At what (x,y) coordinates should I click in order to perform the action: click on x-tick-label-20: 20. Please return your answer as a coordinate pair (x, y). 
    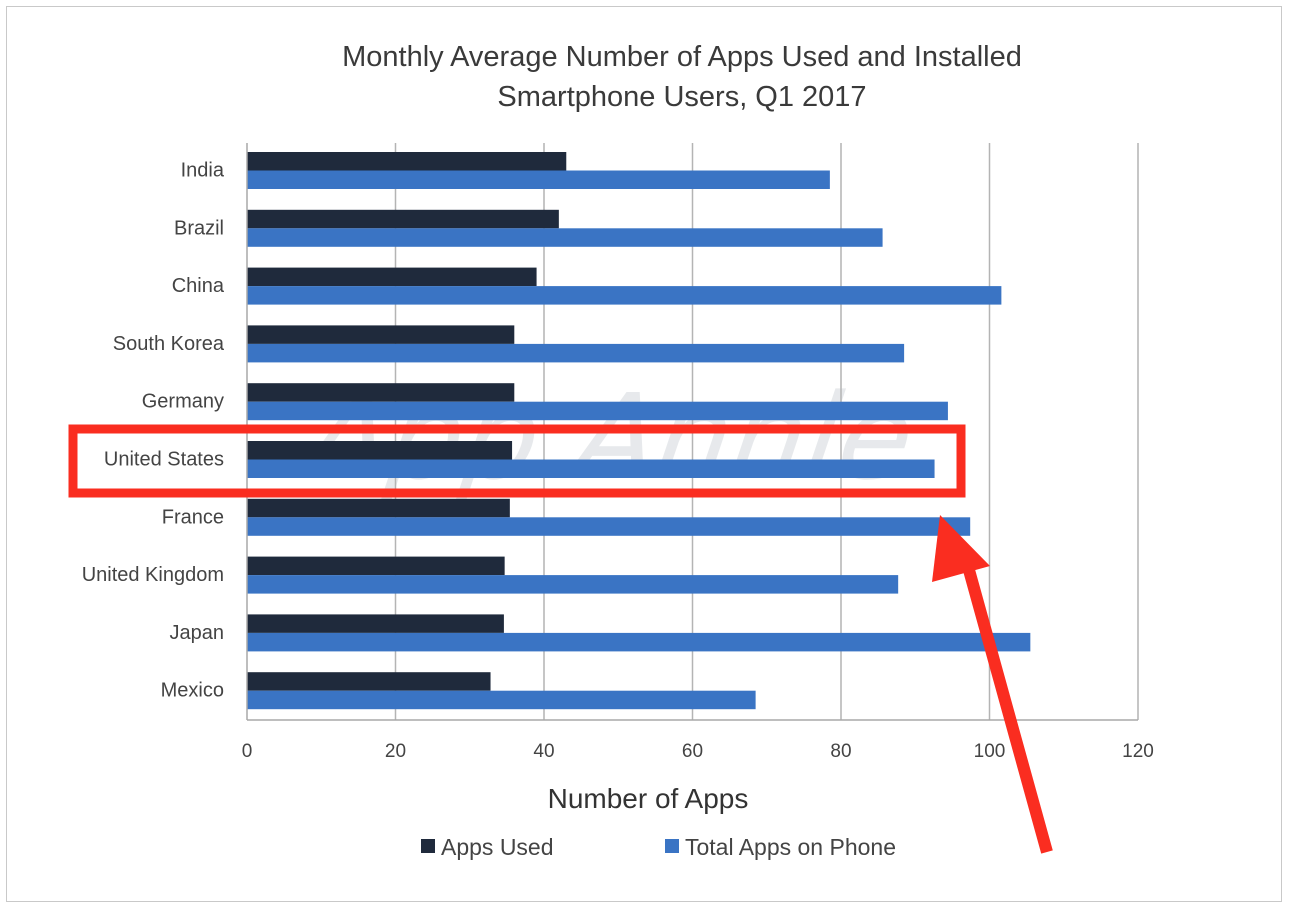
    Looking at the image, I should click on (395, 751).